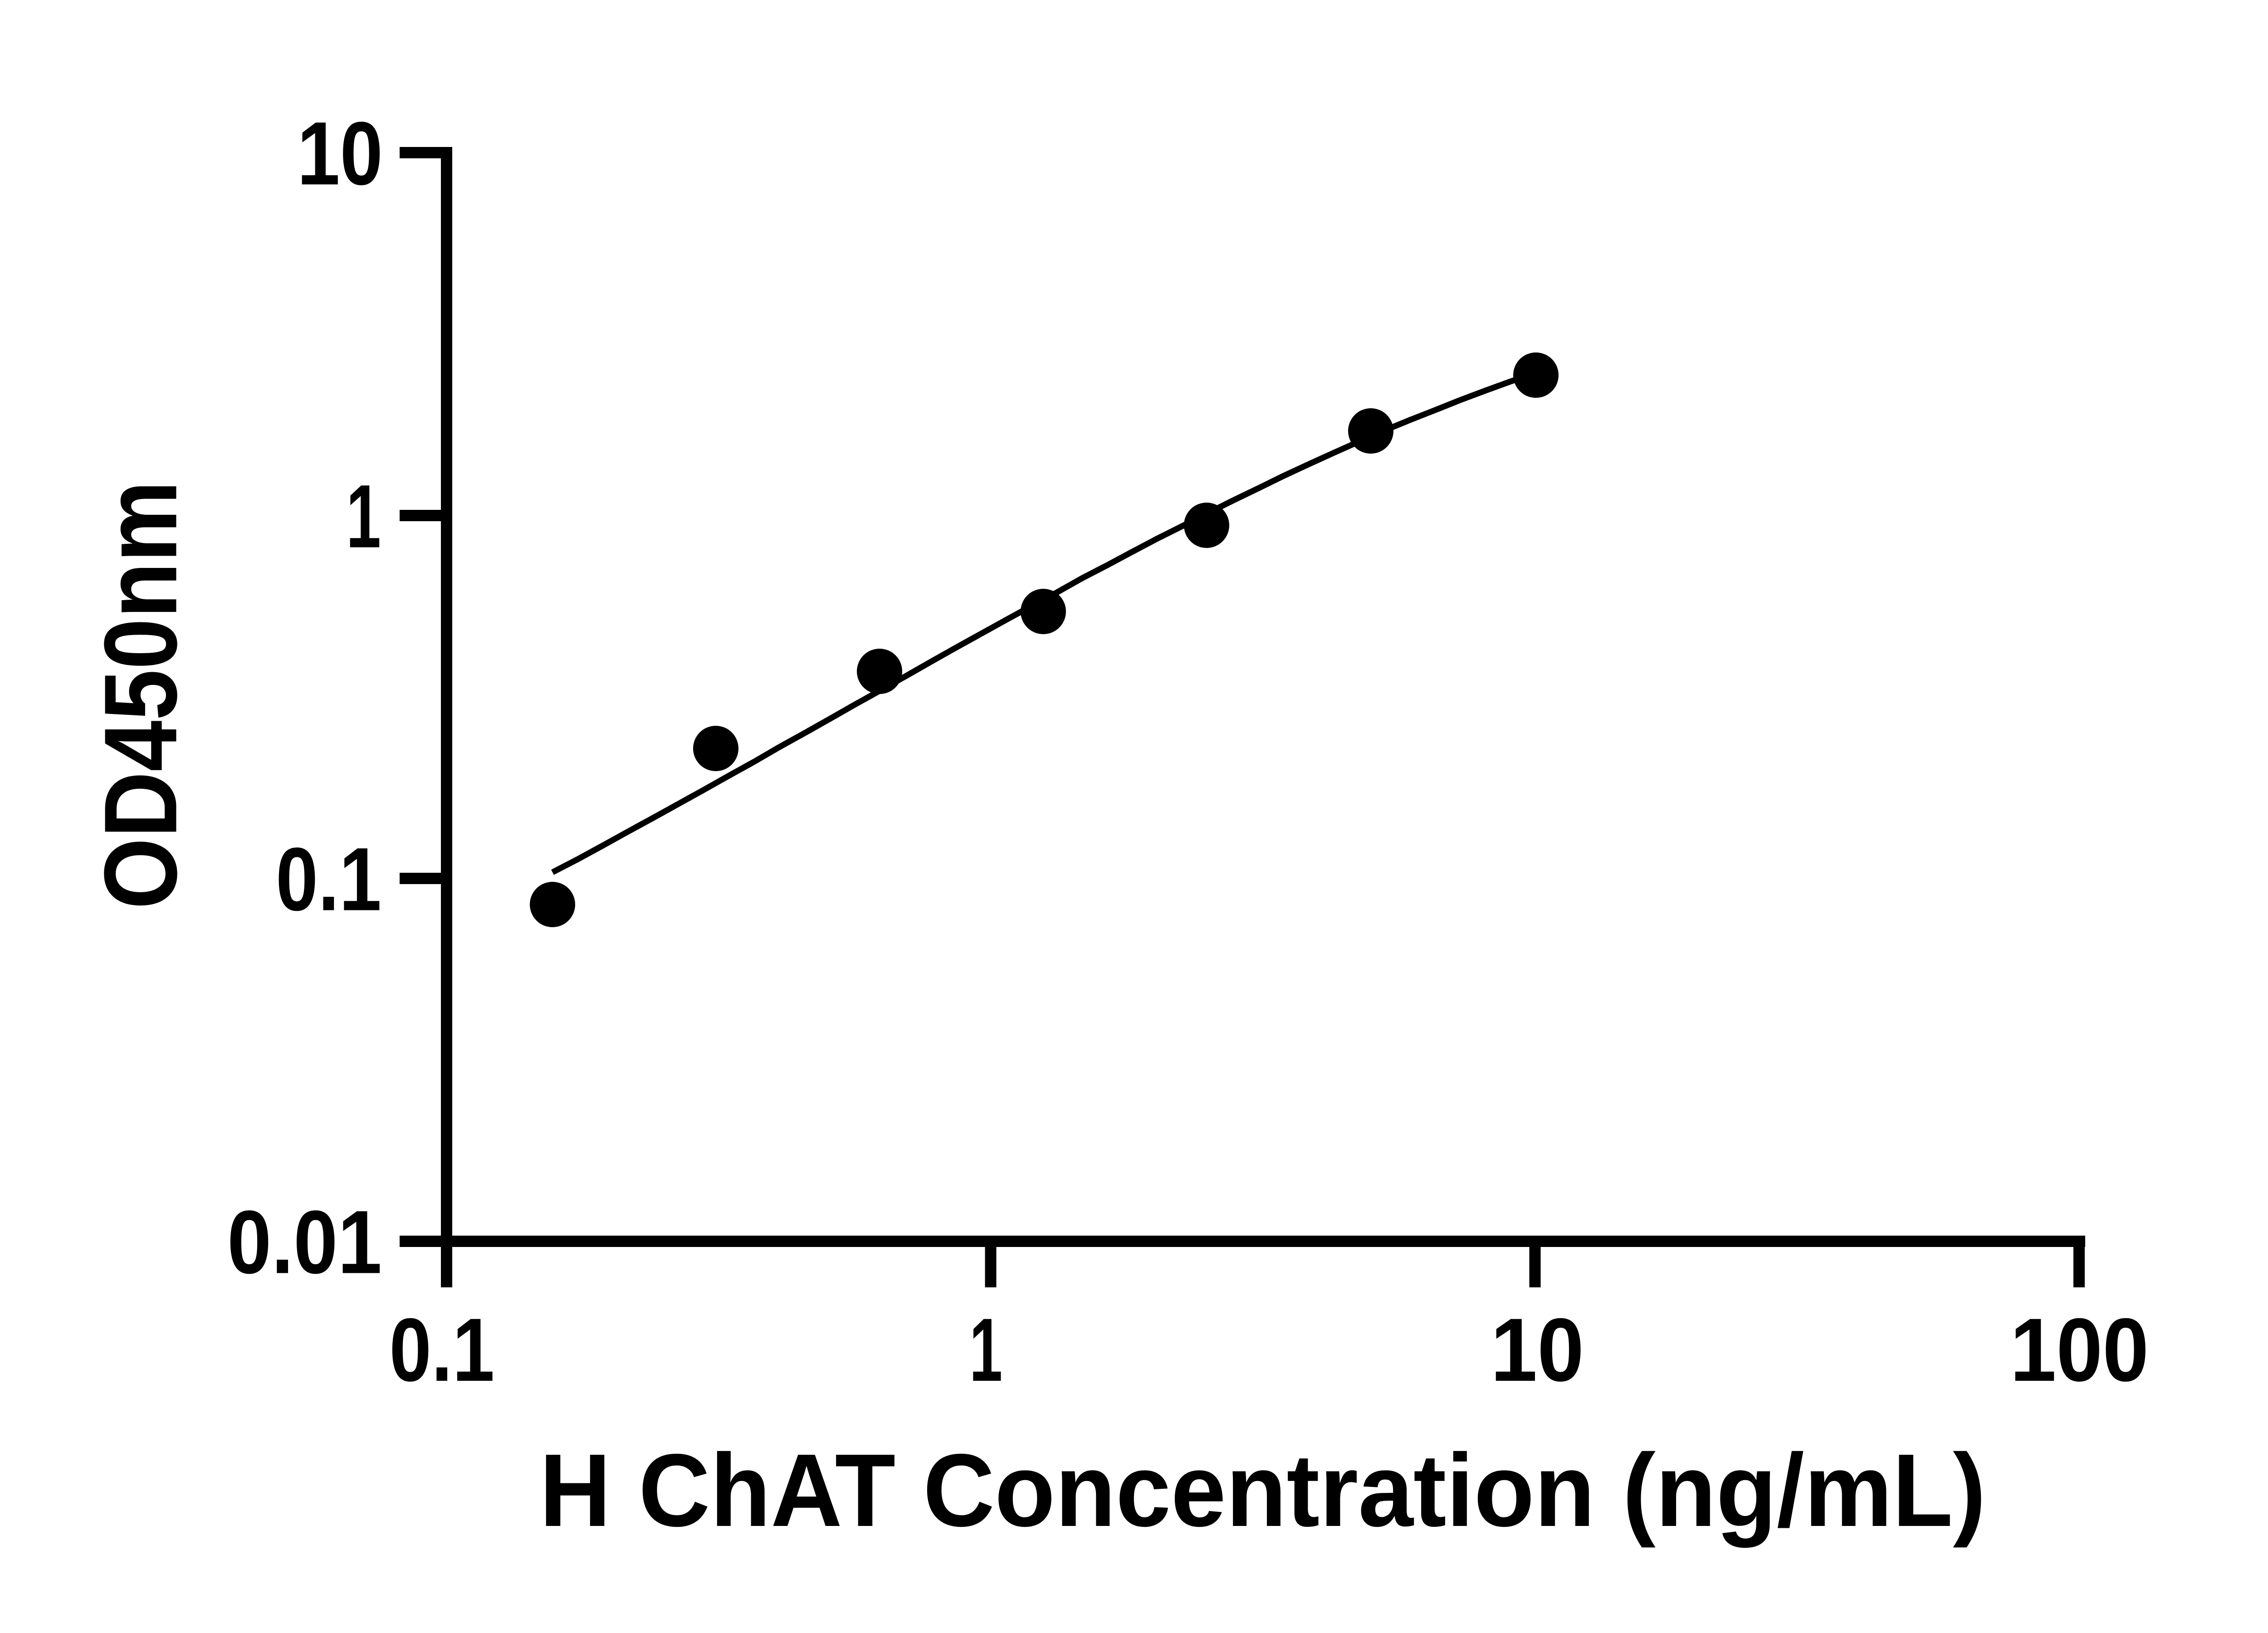  What do you see at coordinates (1263, 1490) in the screenshot?
I see `svg-text: H ChAT Concentration (ng/mL)` at bounding box center [1263, 1490].